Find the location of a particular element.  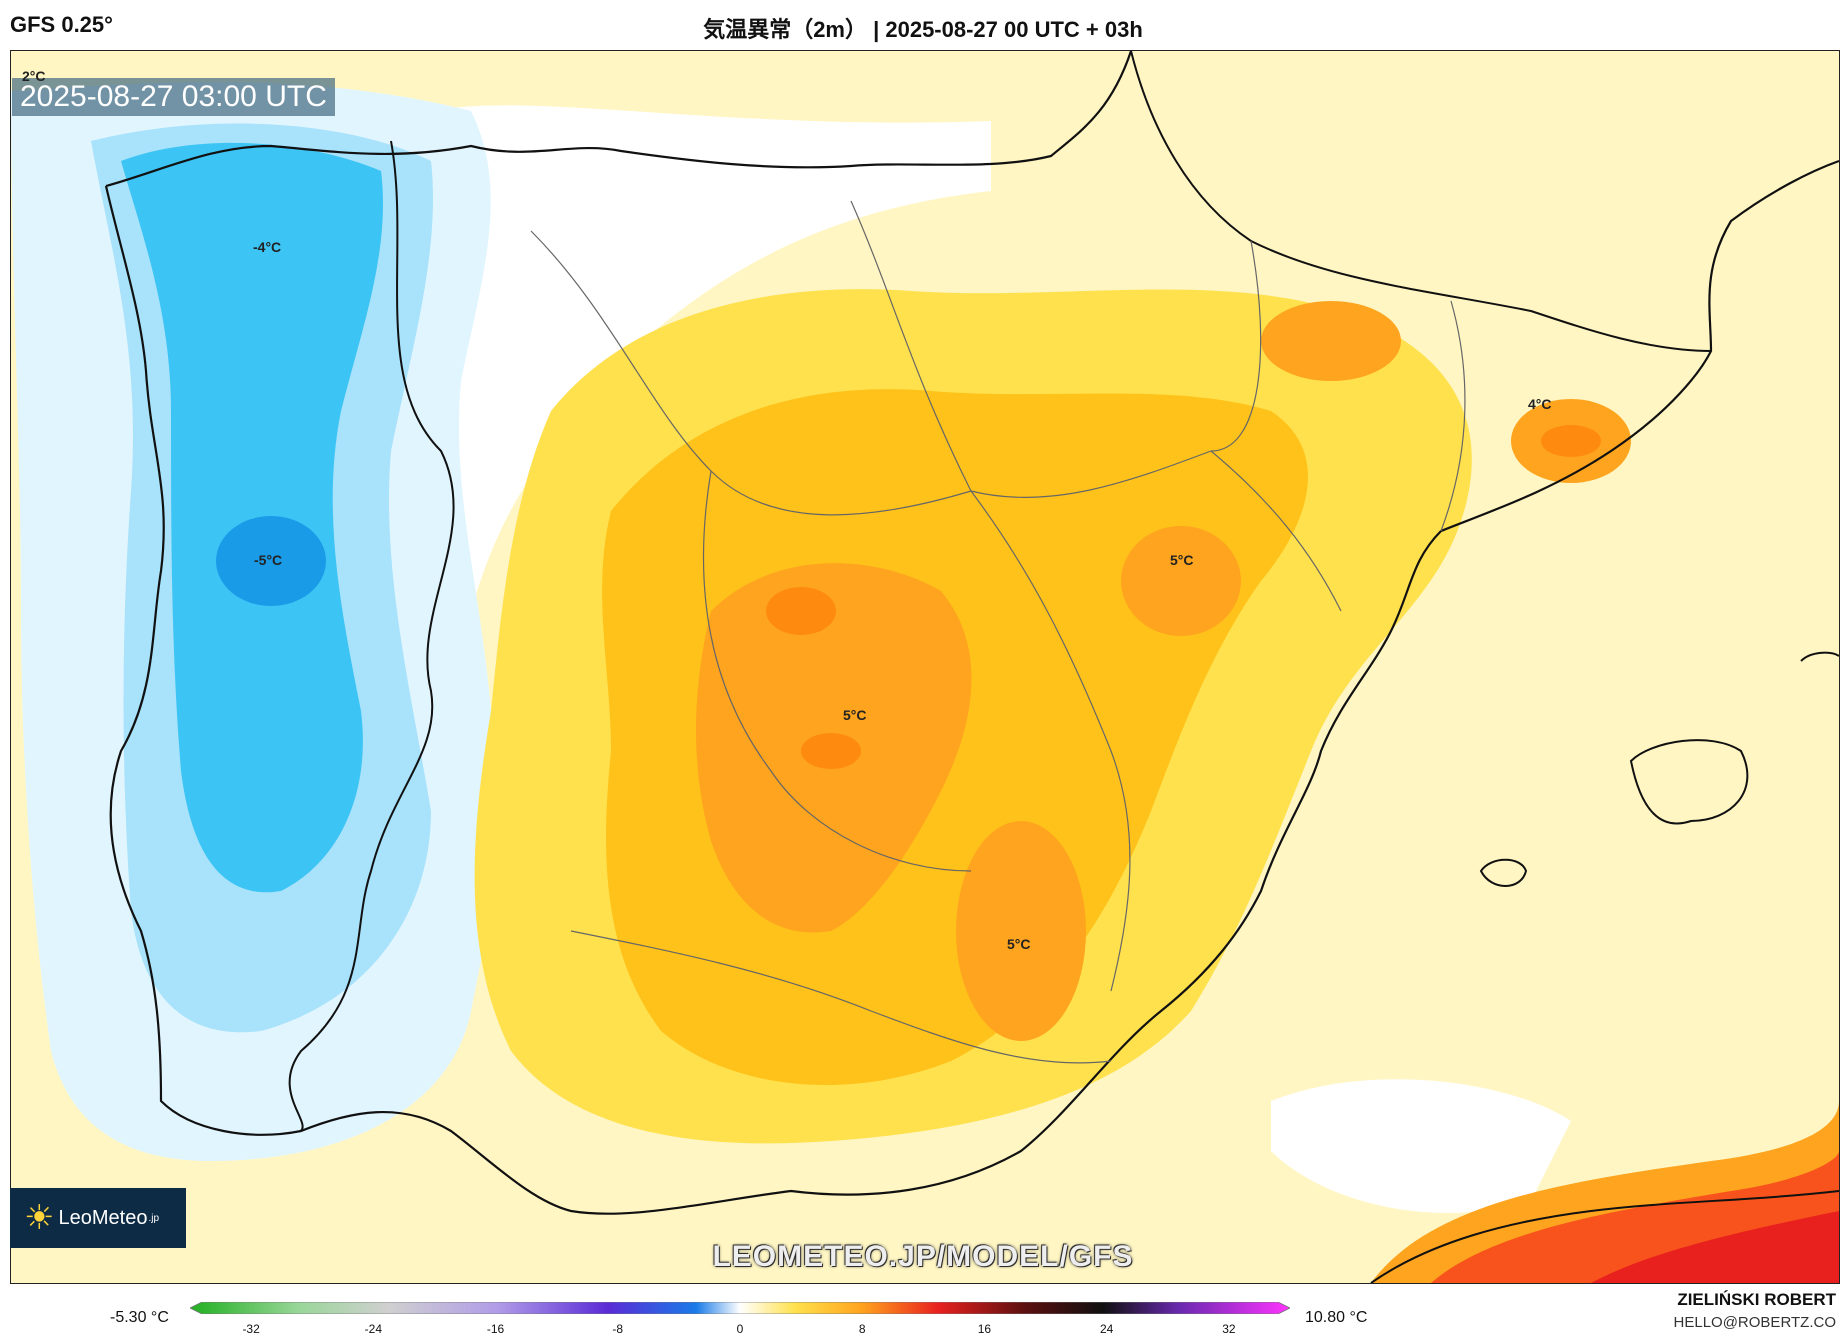

contour-label: -4°C is located at coordinates (267, 247).